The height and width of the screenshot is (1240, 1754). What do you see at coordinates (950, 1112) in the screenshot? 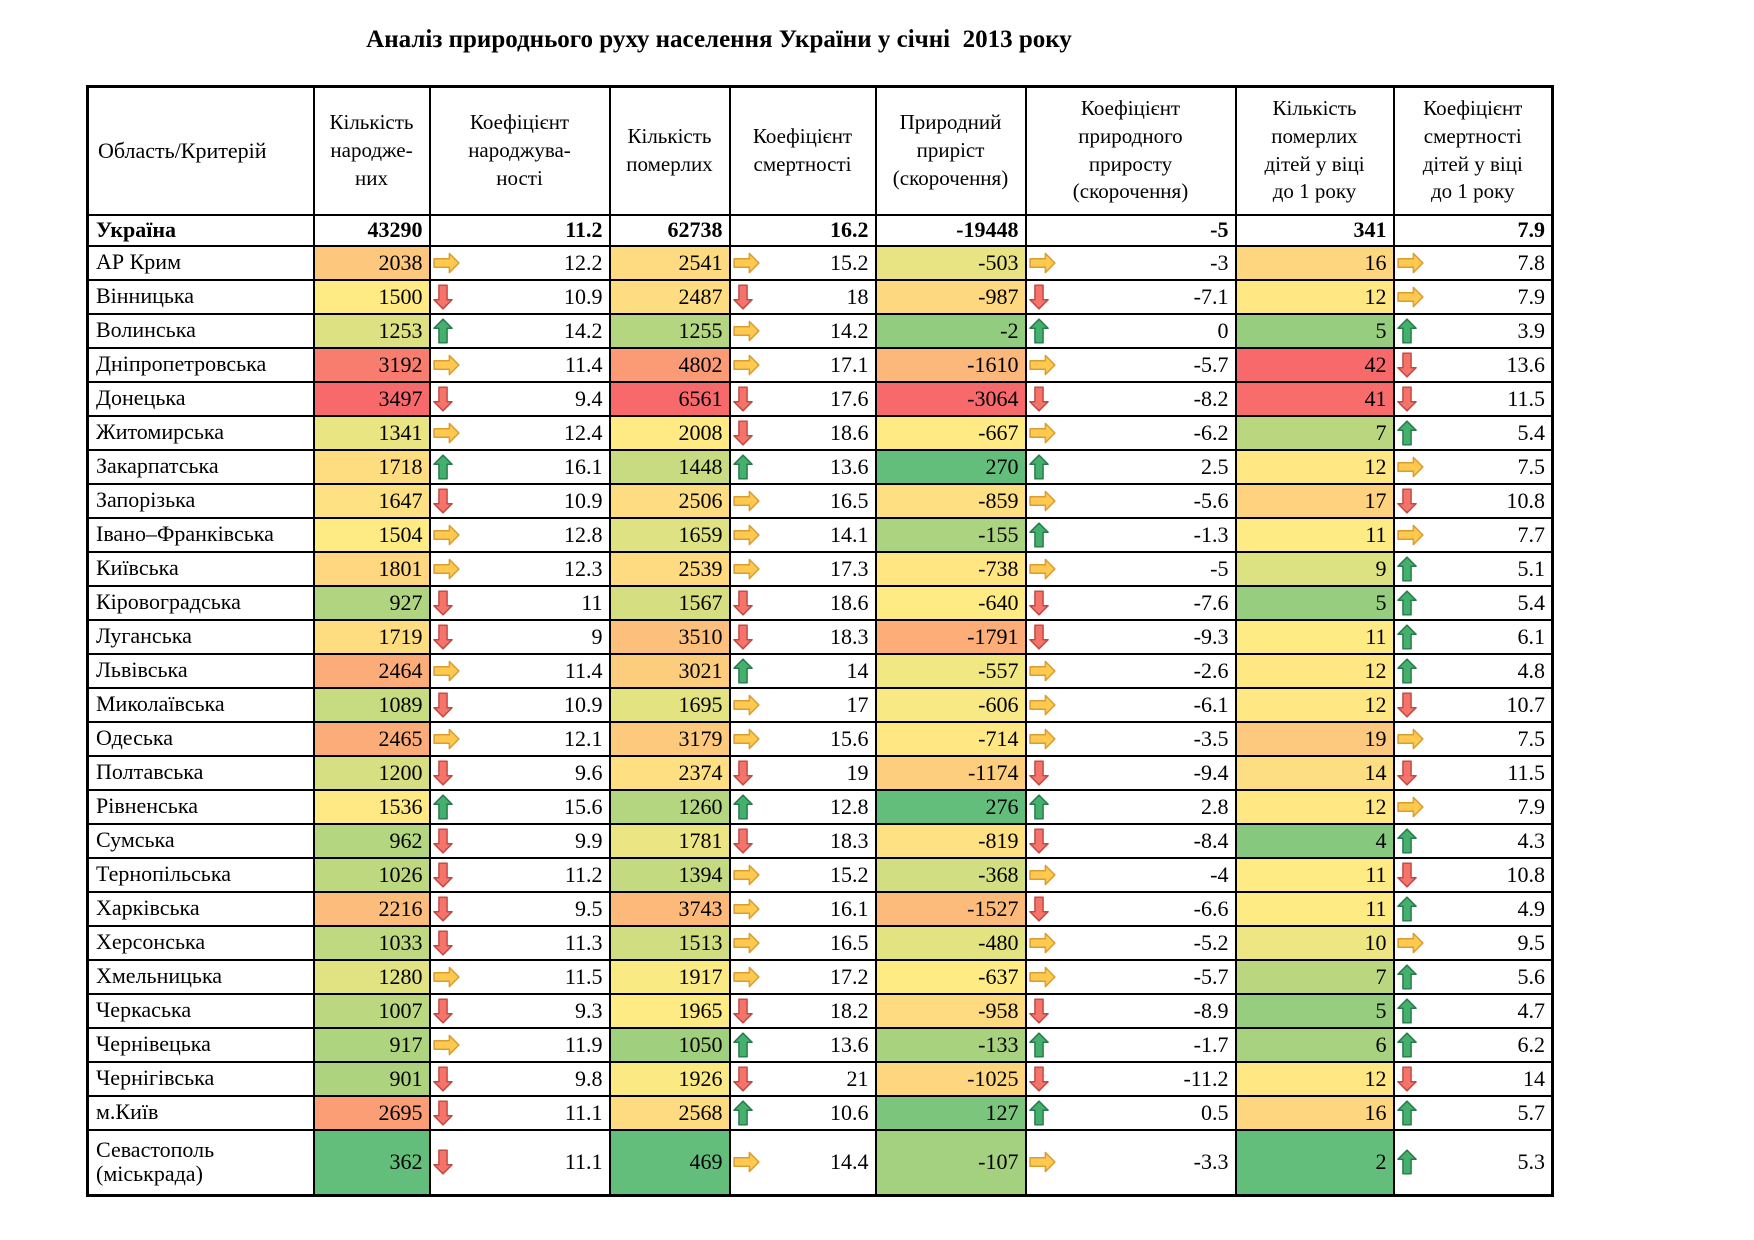
I see `natural-increase-cell: 127` at bounding box center [950, 1112].